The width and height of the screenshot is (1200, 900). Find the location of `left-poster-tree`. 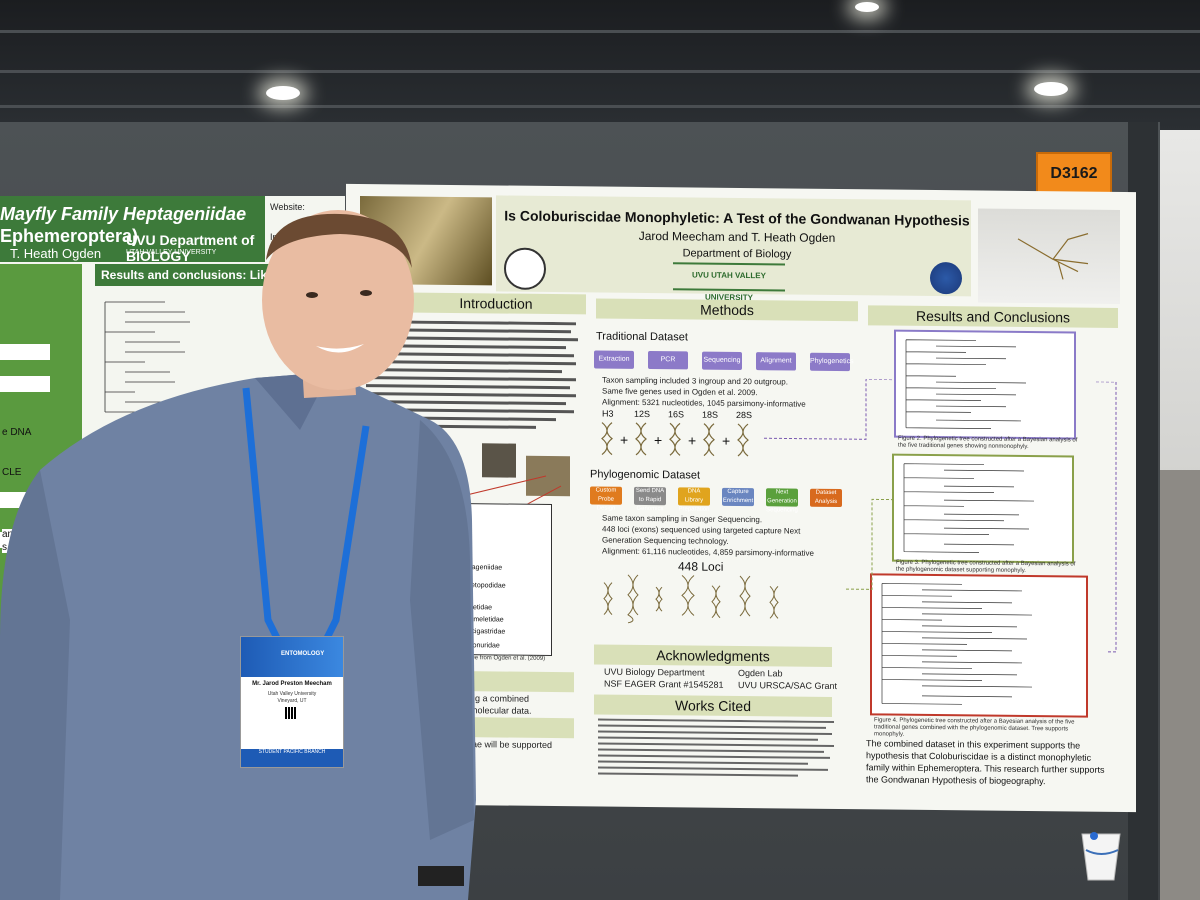

left-poster-tree is located at coordinates (147, 357).